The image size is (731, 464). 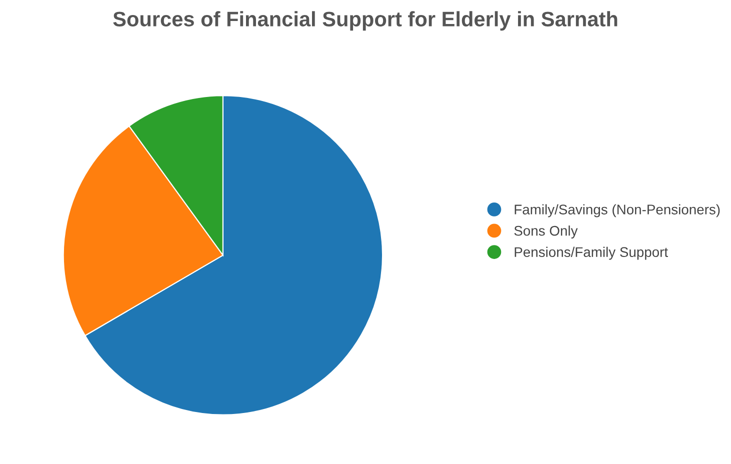 What do you see at coordinates (365, 21) in the screenshot?
I see `chart-title: Sources of Financial Support for Elderly in Sarnath` at bounding box center [365, 21].